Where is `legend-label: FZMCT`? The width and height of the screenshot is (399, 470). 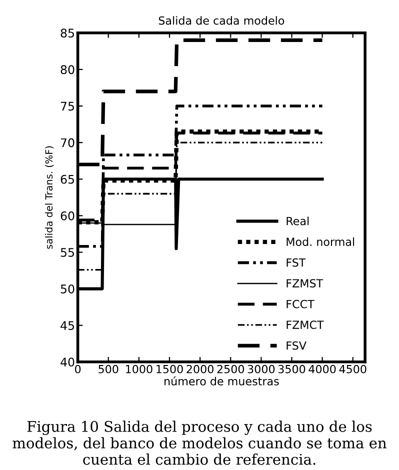
legend-label: FZMCT is located at coordinates (305, 324).